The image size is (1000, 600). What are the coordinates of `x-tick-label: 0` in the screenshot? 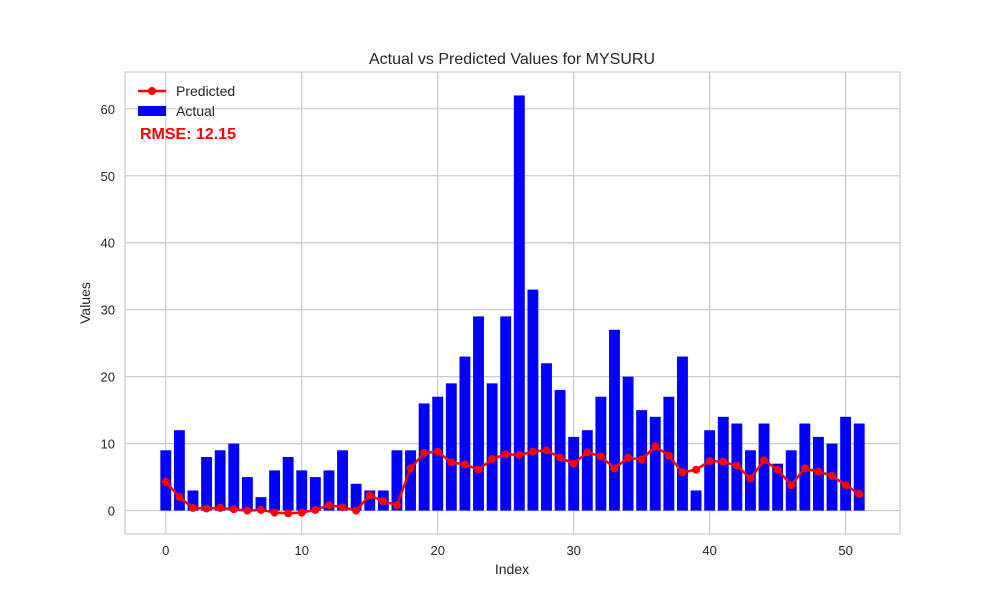 It's located at (165, 550).